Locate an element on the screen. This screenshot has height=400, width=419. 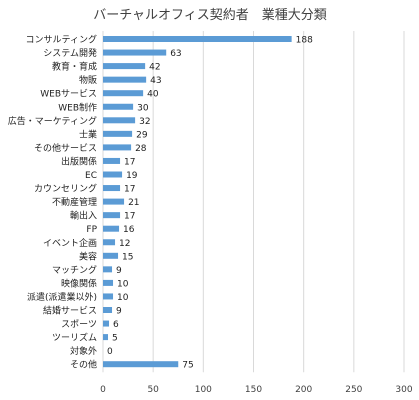
category-label: EC is located at coordinates (91, 176).